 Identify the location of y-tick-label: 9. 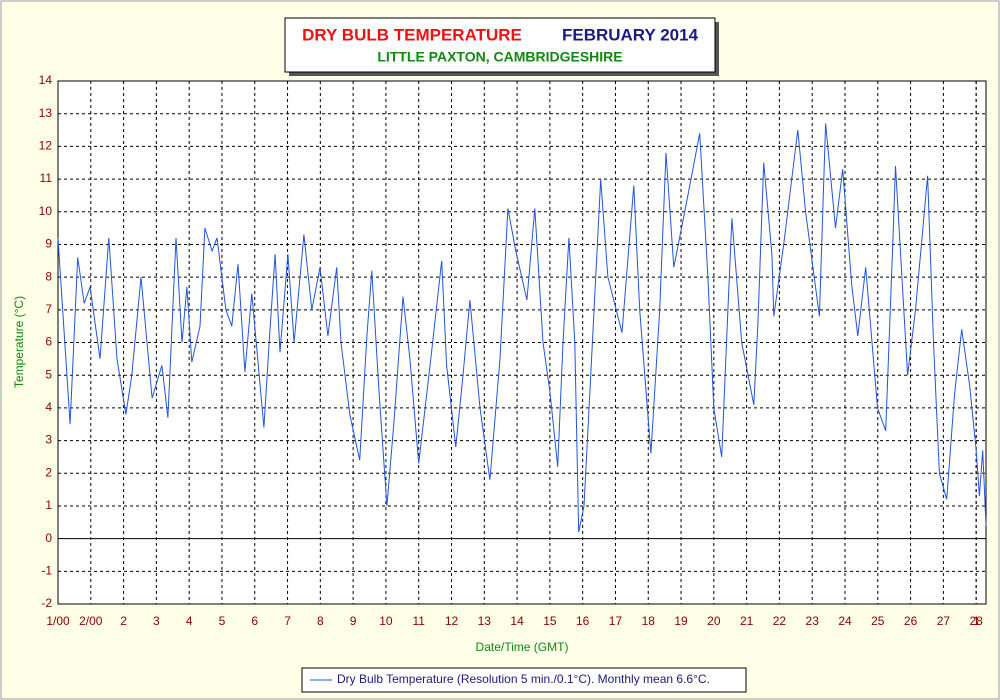
(48, 244).